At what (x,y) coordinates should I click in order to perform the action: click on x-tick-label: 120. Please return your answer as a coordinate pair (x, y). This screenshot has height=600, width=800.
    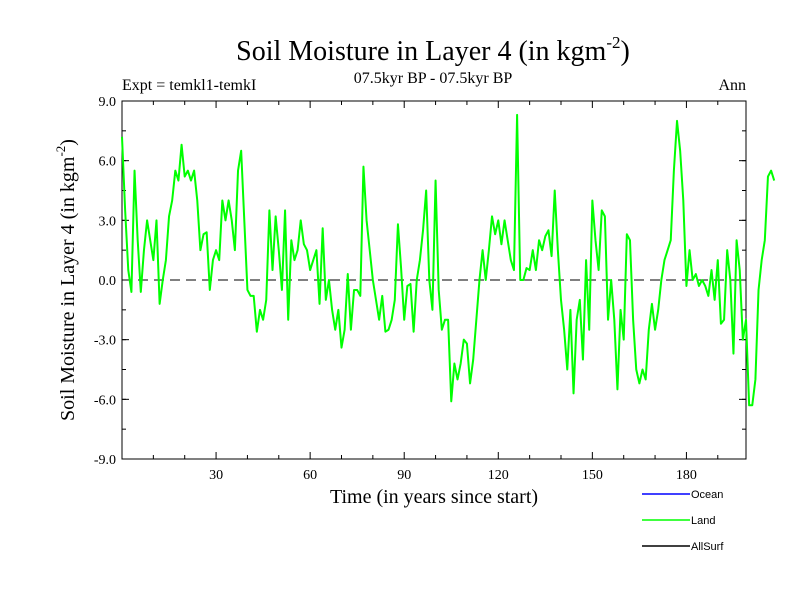
    Looking at the image, I should click on (498, 475).